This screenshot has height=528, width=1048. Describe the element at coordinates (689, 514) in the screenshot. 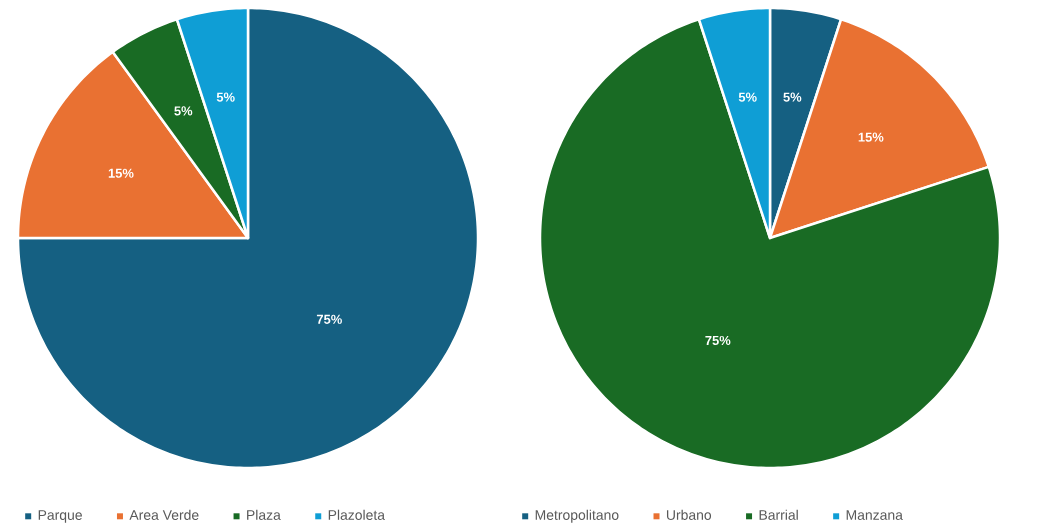

I see `legend-label: Urbano` at that location.